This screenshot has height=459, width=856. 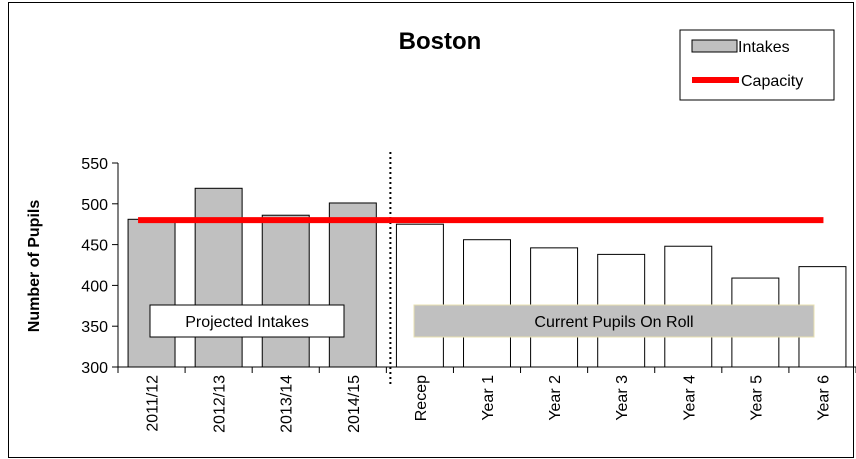 What do you see at coordinates (714, 46) in the screenshot?
I see `legend-swatch-intakes` at bounding box center [714, 46].